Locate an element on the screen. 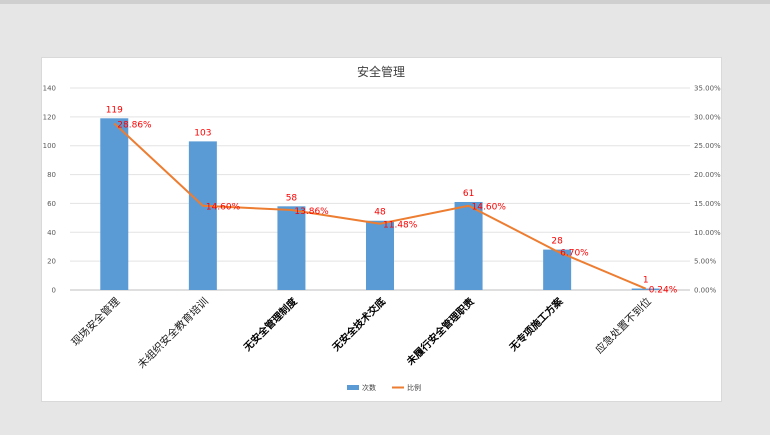  right-tick-label: 30.00% is located at coordinates (707, 117).